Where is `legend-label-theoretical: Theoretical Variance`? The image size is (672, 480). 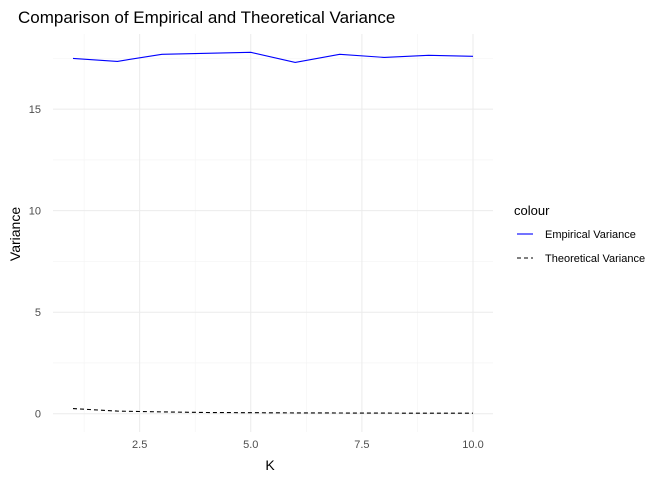 legend-label-theoretical: Theoretical Variance is located at coordinates (595, 259).